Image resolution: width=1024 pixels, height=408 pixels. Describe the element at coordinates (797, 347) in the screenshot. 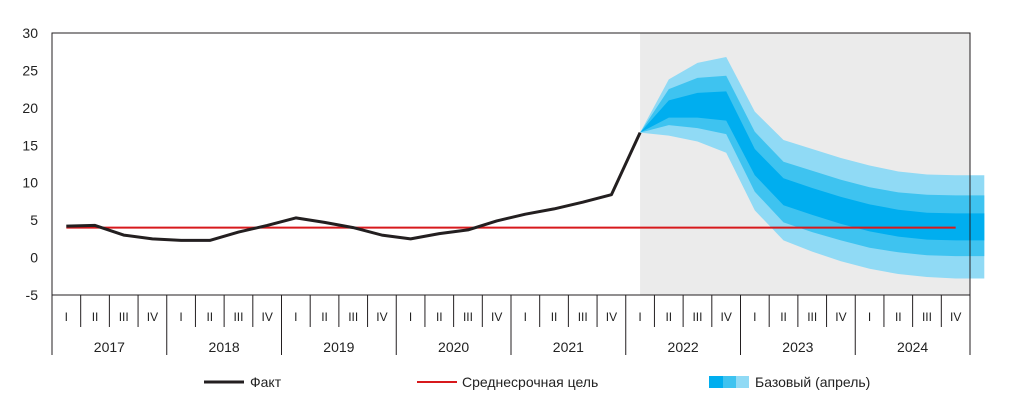

I see `year-label: 2023` at that location.